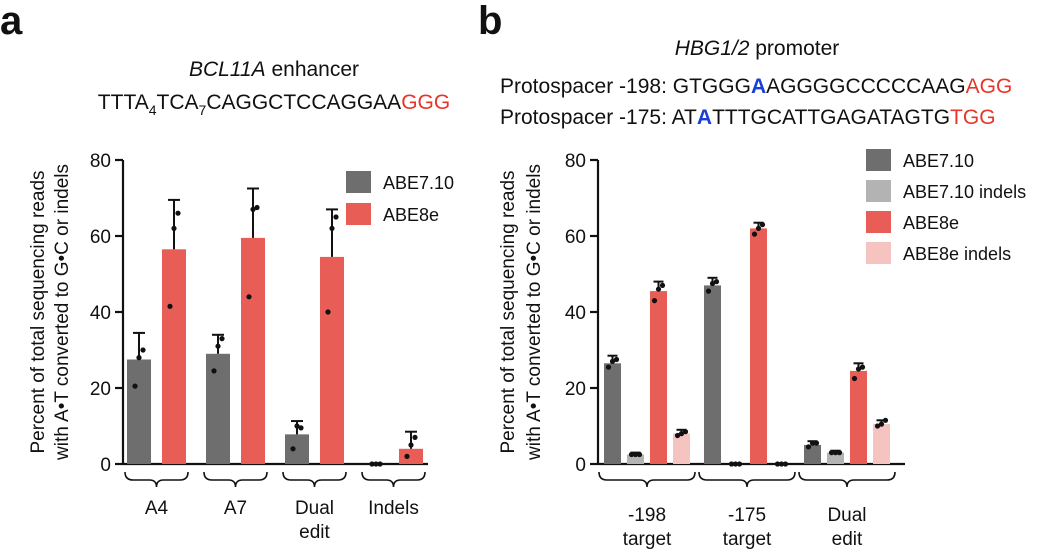 This screenshot has width=1050, height=549. What do you see at coordinates (11, 21) in the screenshot?
I see `panel-a-letter: a` at bounding box center [11, 21].